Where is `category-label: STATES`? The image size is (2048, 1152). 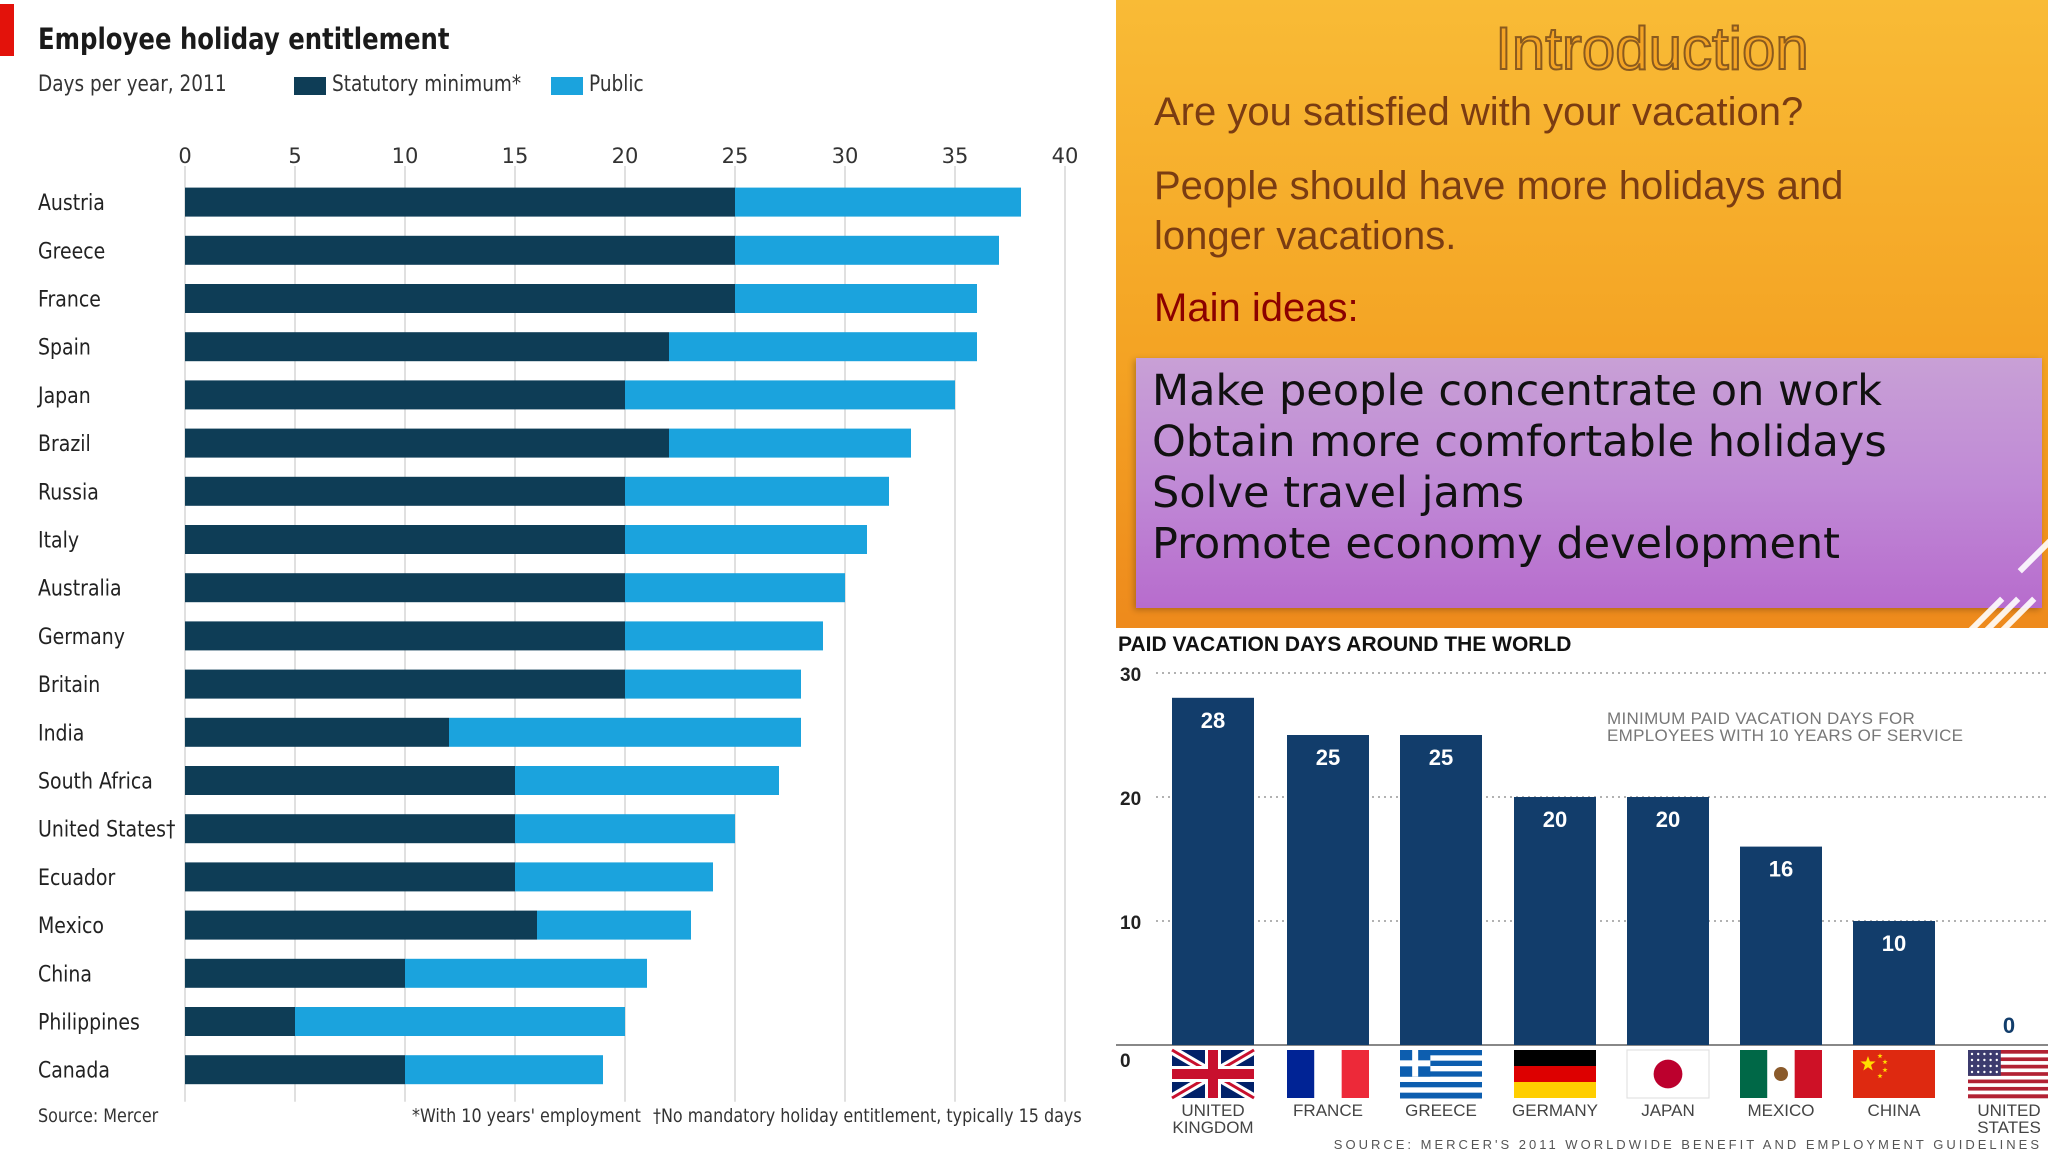 category-label: STATES is located at coordinates (2009, 1127).